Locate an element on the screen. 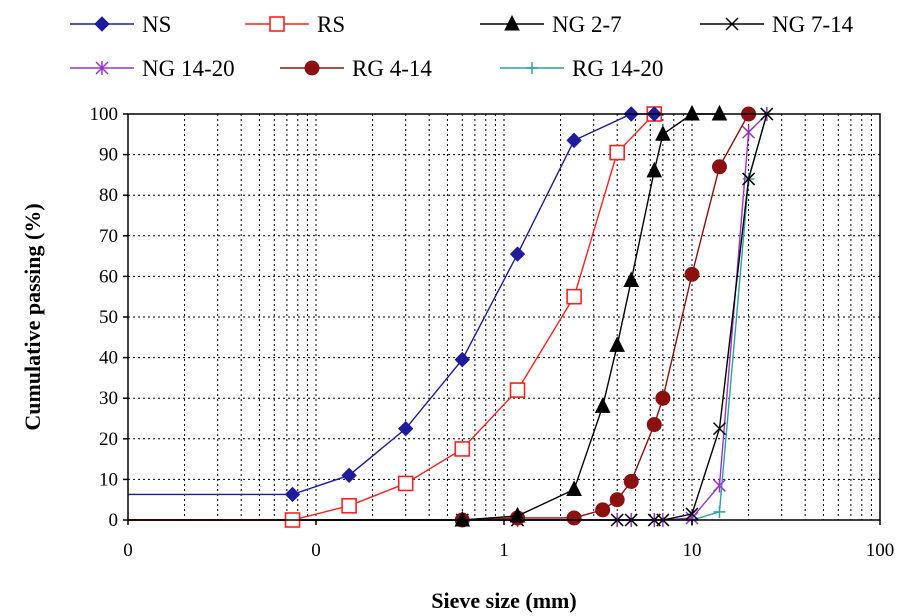 The image size is (912, 616). y-tick-label: 30 is located at coordinates (108, 398).